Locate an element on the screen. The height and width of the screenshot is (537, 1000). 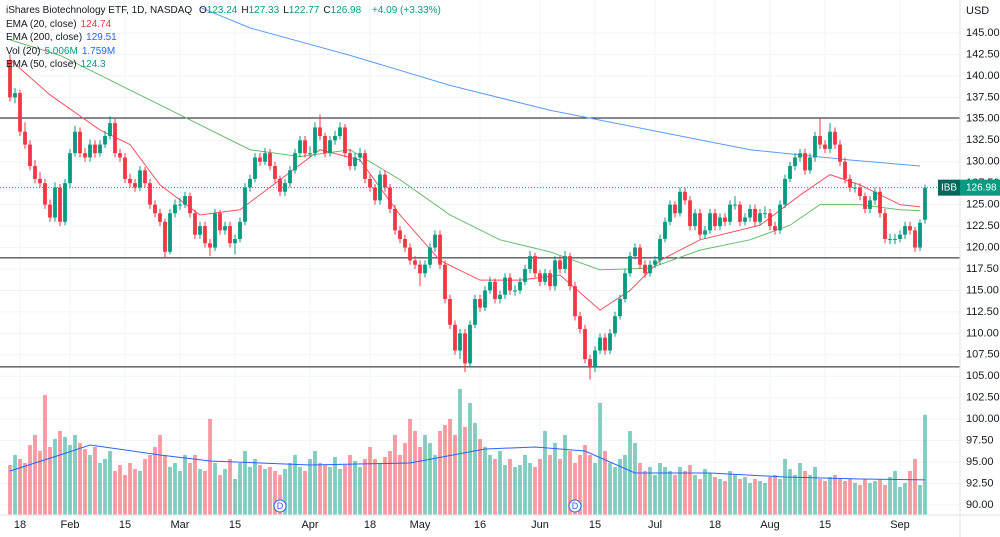
ohlc-value: 123.24 is located at coordinates (222, 10).